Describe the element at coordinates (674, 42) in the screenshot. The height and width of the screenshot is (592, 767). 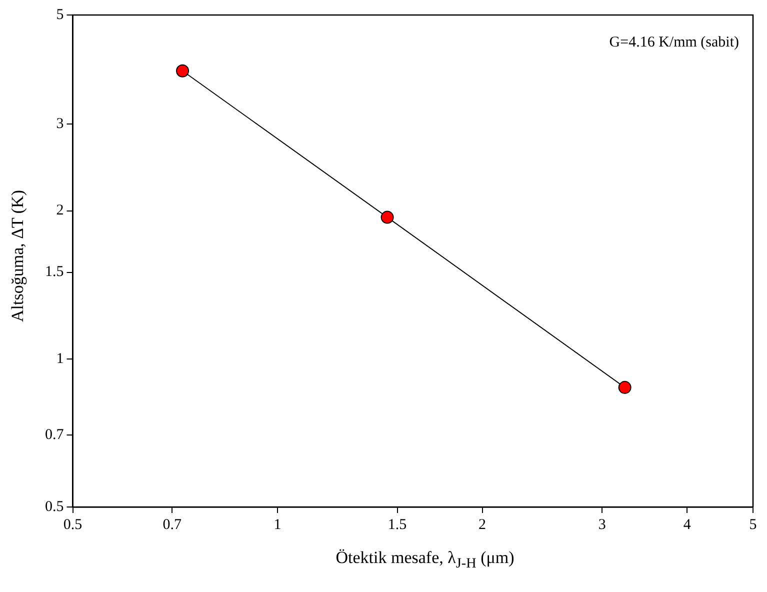
I see `annotation: G=4.16 K/mm (sabit)` at that location.